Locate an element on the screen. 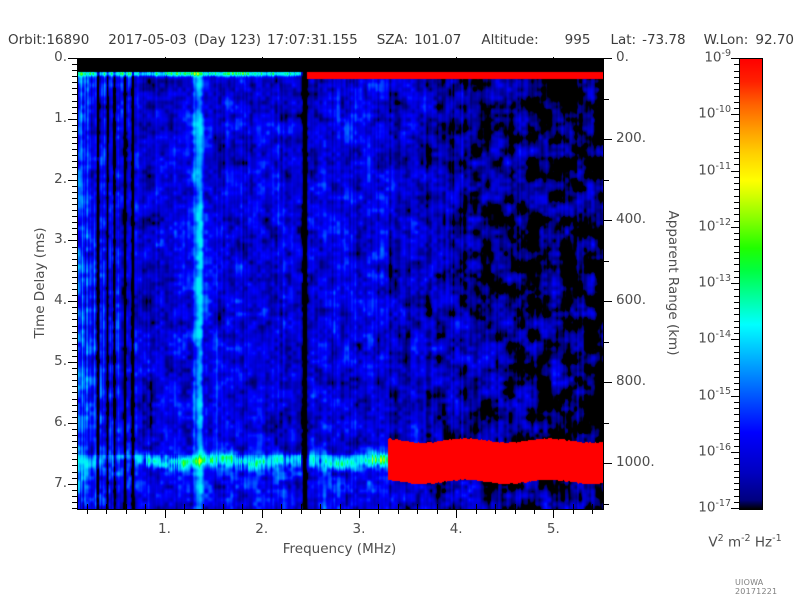 The height and width of the screenshot is (600, 800). colorbar-tick-label: 10-14 is located at coordinates (700, 338).